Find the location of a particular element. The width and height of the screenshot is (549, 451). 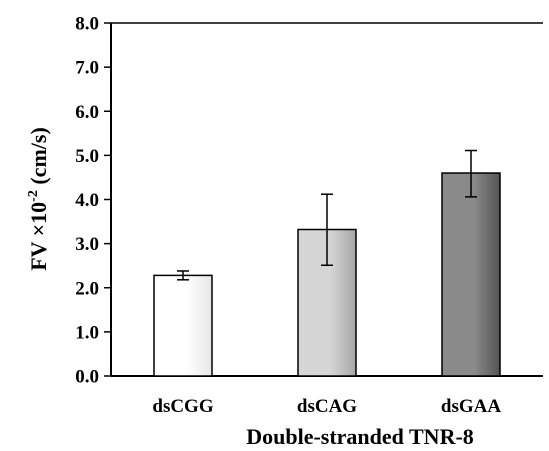

x-axis-title: Double-stranded TNR-8 is located at coordinates (360, 436).